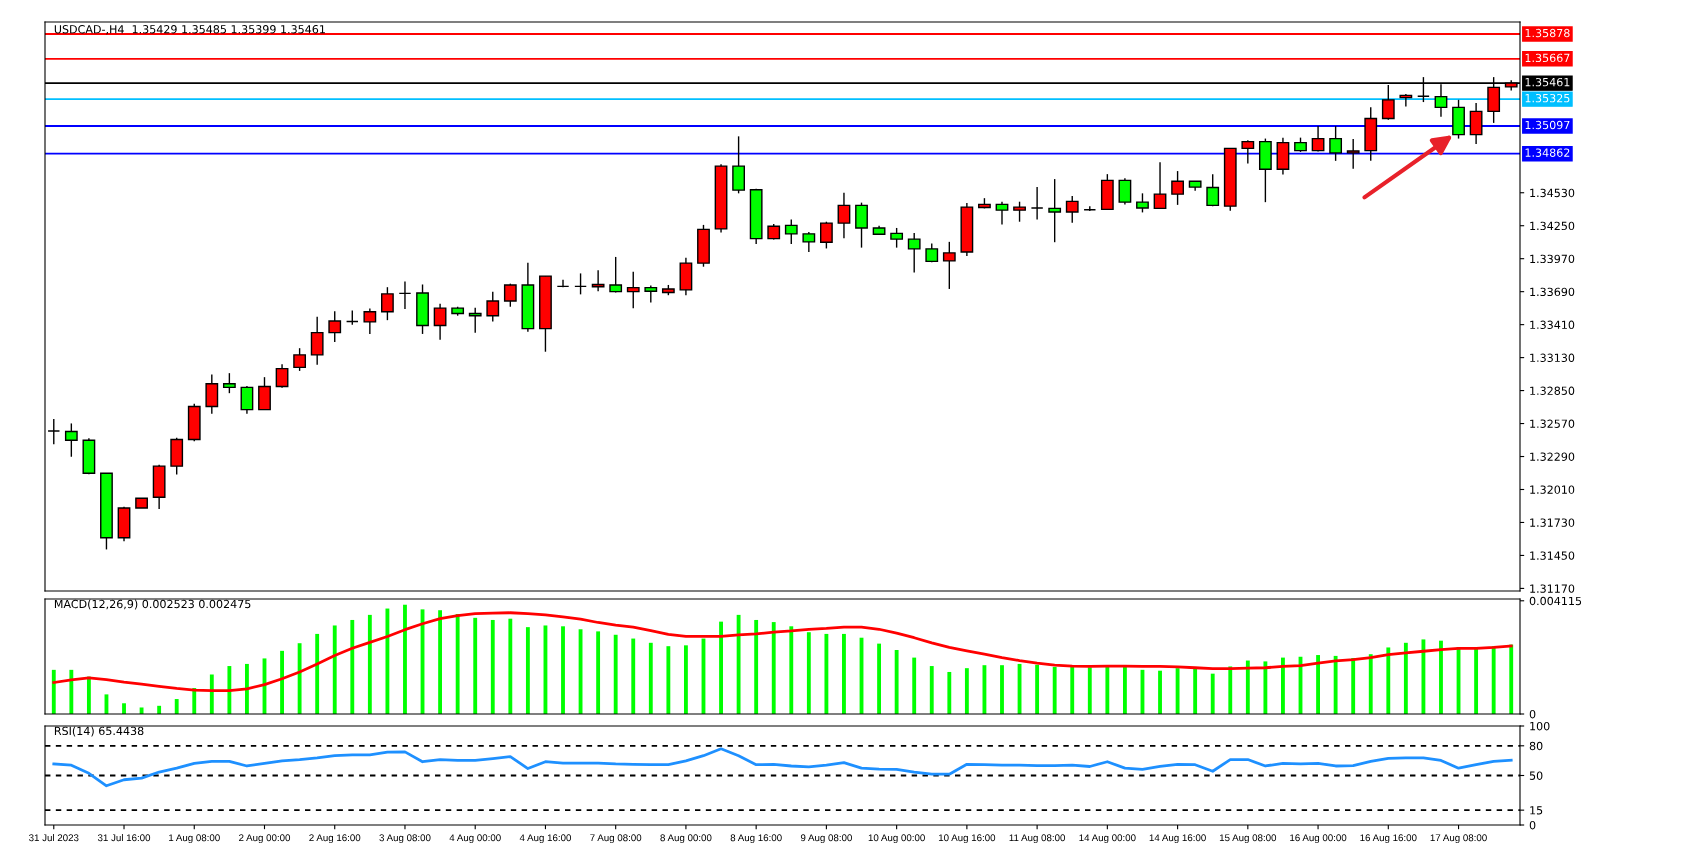 This screenshot has width=1692, height=848. What do you see at coordinates (1552, 588) in the screenshot?
I see `y-tick-label: 1.31170` at bounding box center [1552, 588].